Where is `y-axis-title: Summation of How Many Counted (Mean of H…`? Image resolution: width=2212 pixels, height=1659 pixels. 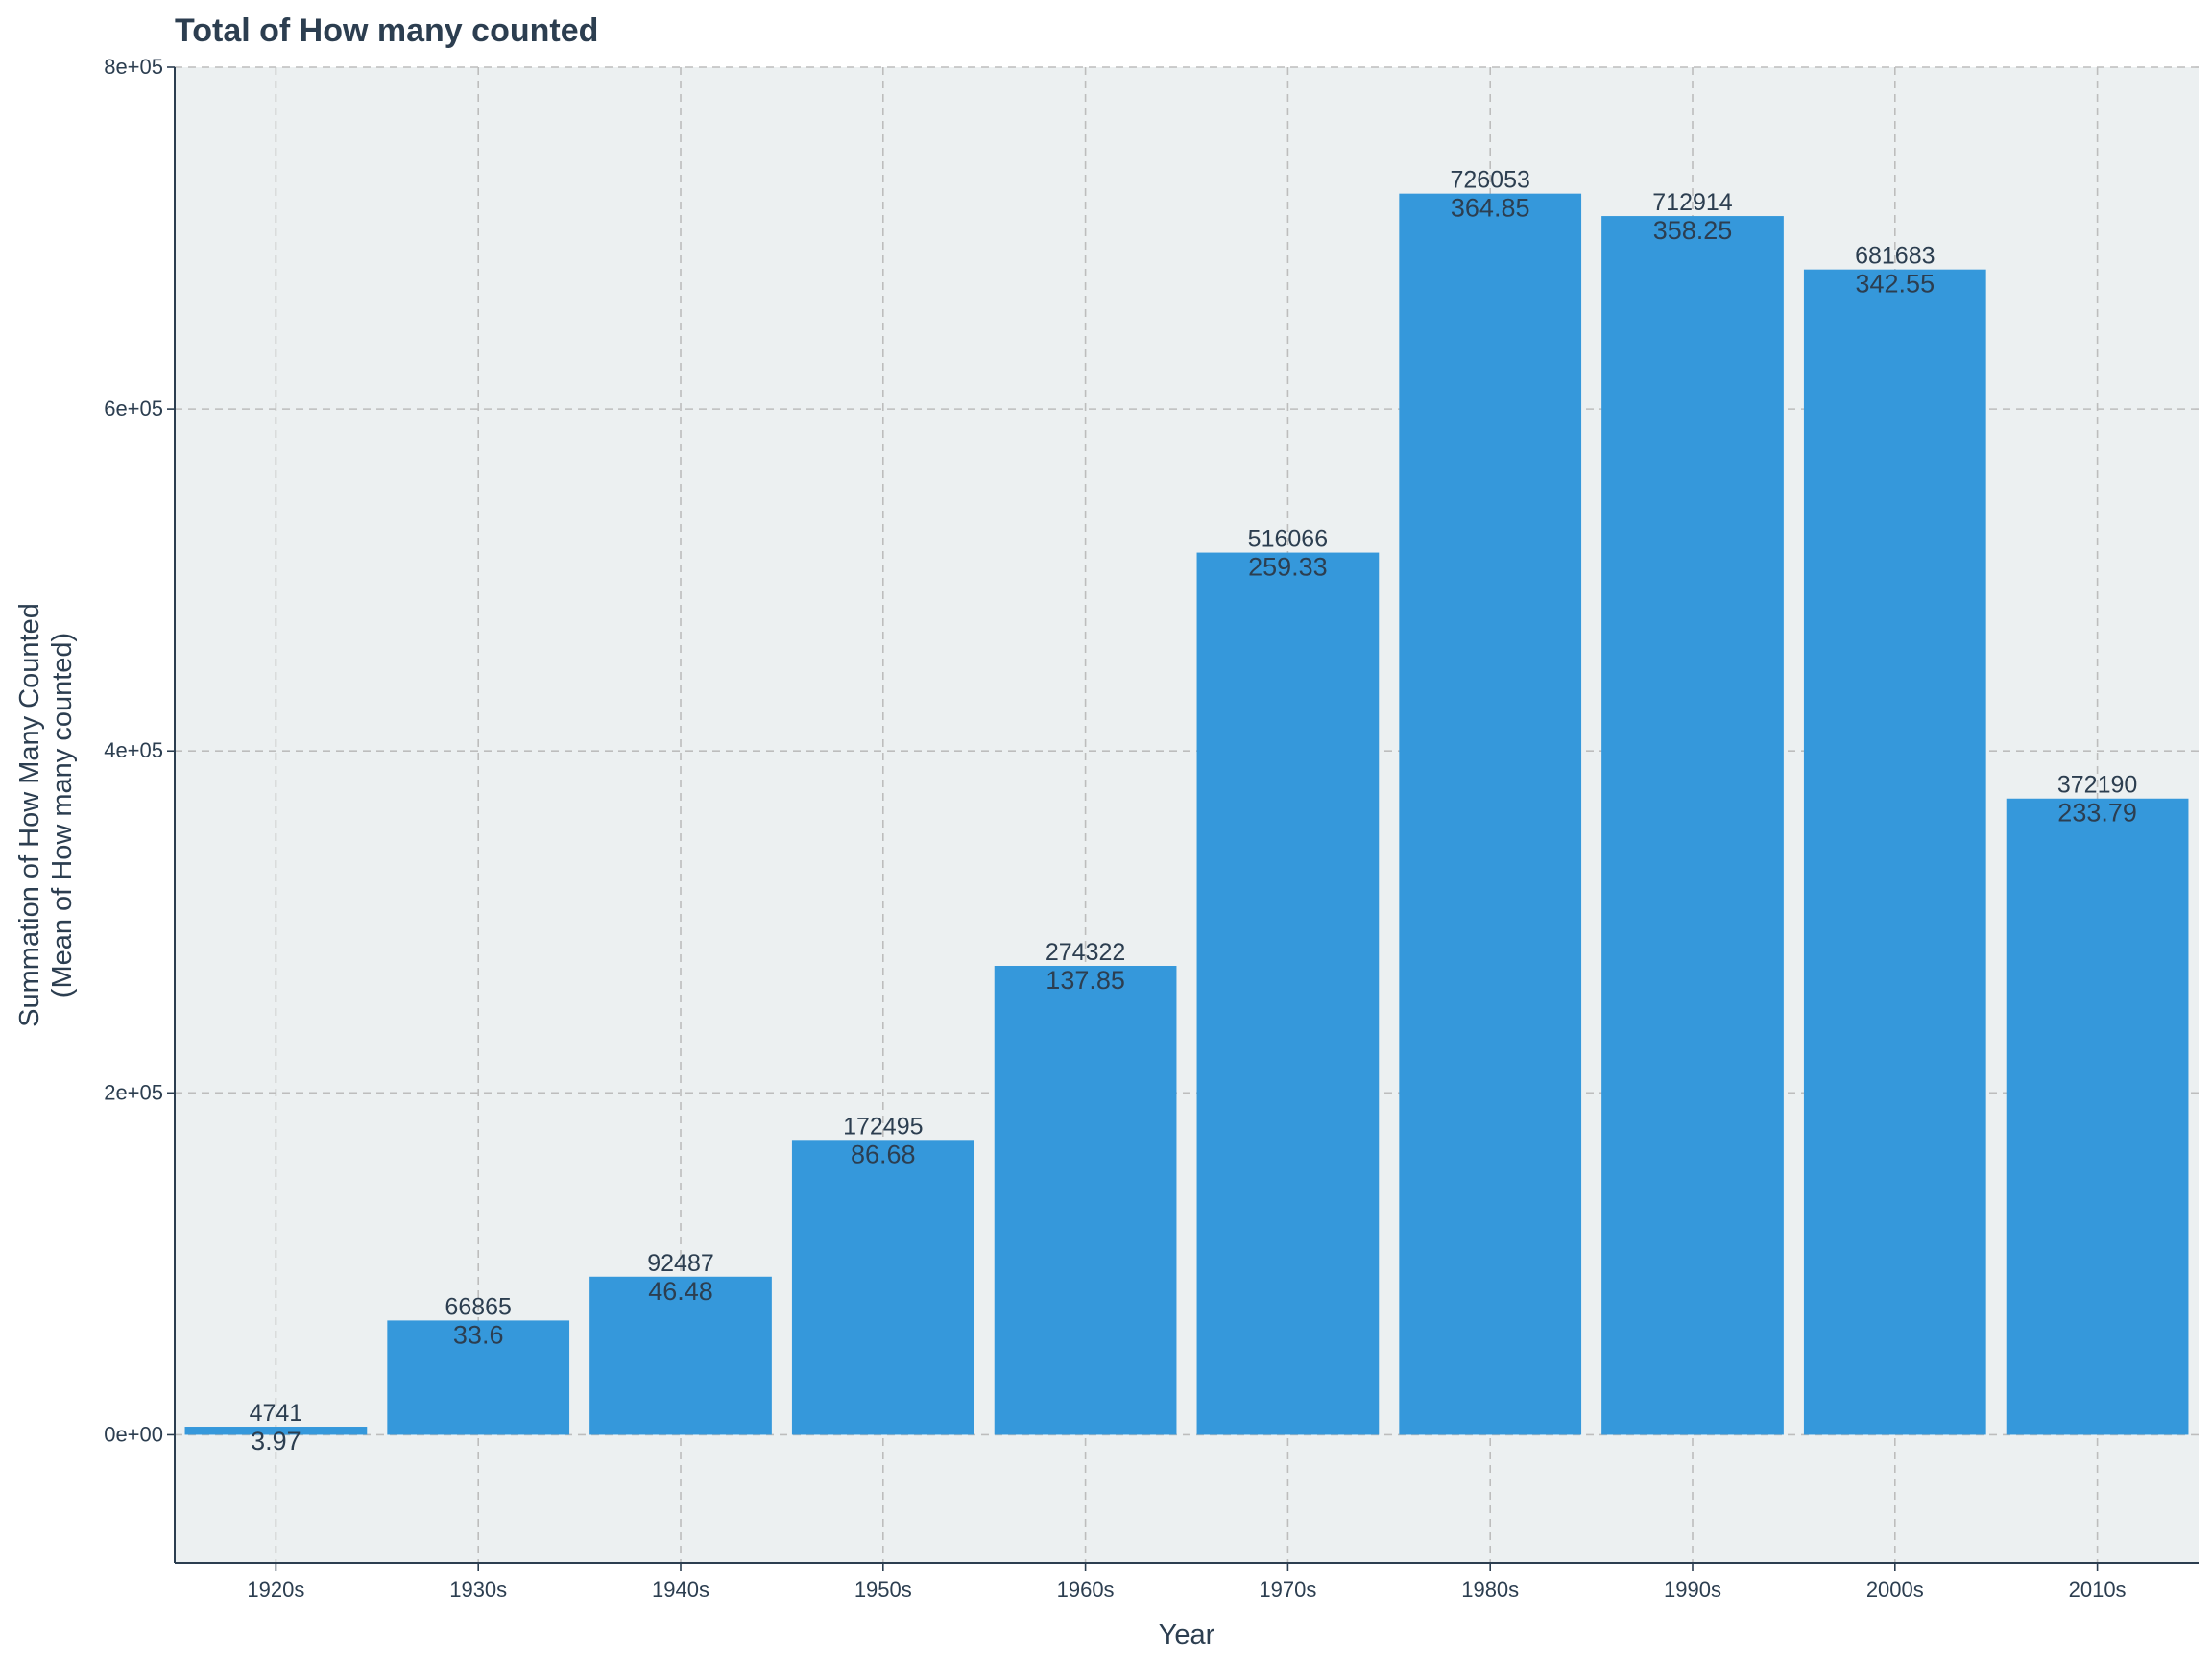 y-axis-title: Summation of How Many Counted (Mean of H… is located at coordinates (46, 815).